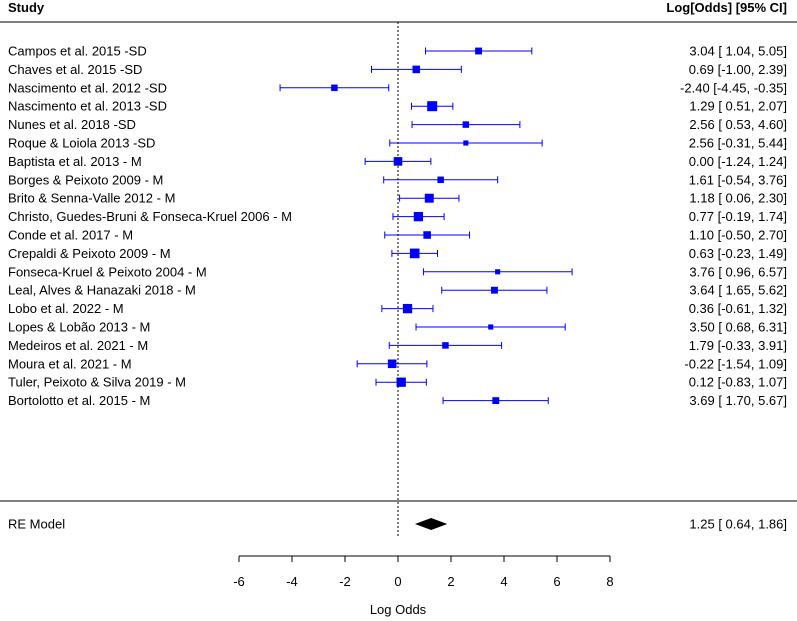 This screenshot has height=621, width=797. What do you see at coordinates (397, 327) in the screenshot?
I see `study-row: Lopes & Lobão 2013 - M 3.50 [ 0.68, 6.31]` at bounding box center [397, 327].